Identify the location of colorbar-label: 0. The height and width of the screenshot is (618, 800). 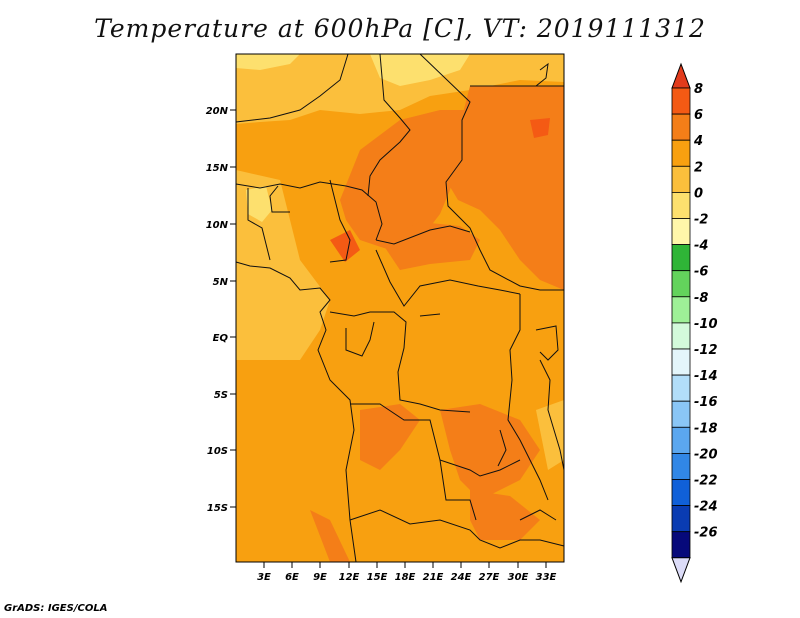
(698, 193).